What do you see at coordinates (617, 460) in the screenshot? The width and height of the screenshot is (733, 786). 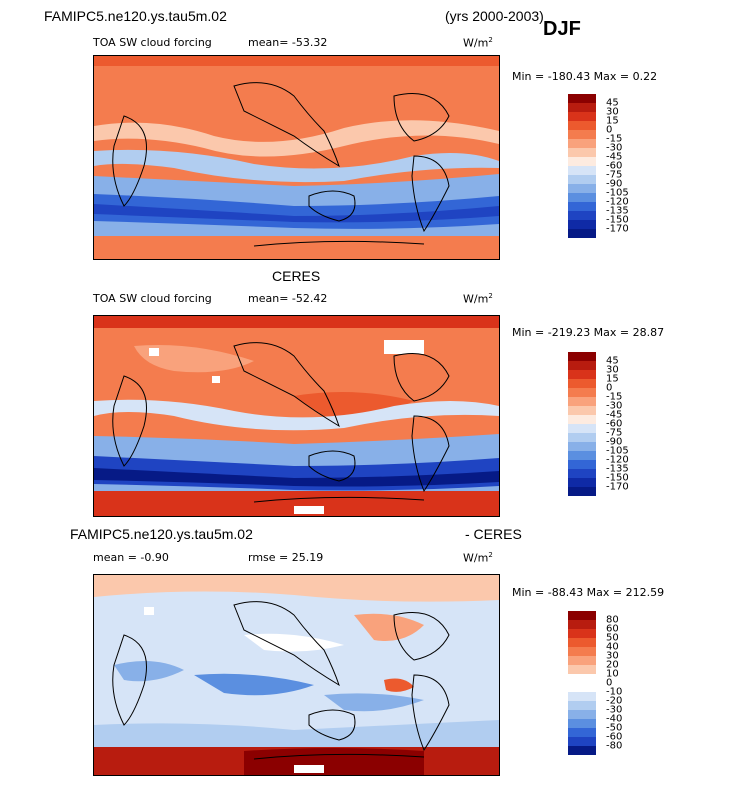 I see `colorbar-label: -120` at bounding box center [617, 460].